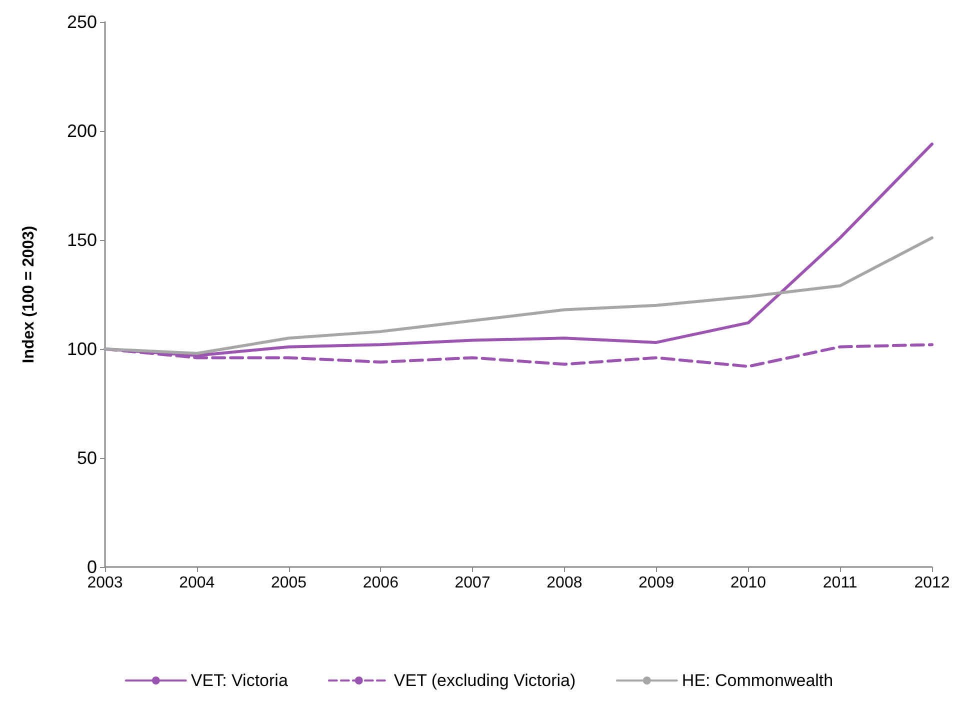 The height and width of the screenshot is (704, 958). What do you see at coordinates (485, 680) in the screenshot?
I see `legend-label: VET (excluding Victoria)` at bounding box center [485, 680].